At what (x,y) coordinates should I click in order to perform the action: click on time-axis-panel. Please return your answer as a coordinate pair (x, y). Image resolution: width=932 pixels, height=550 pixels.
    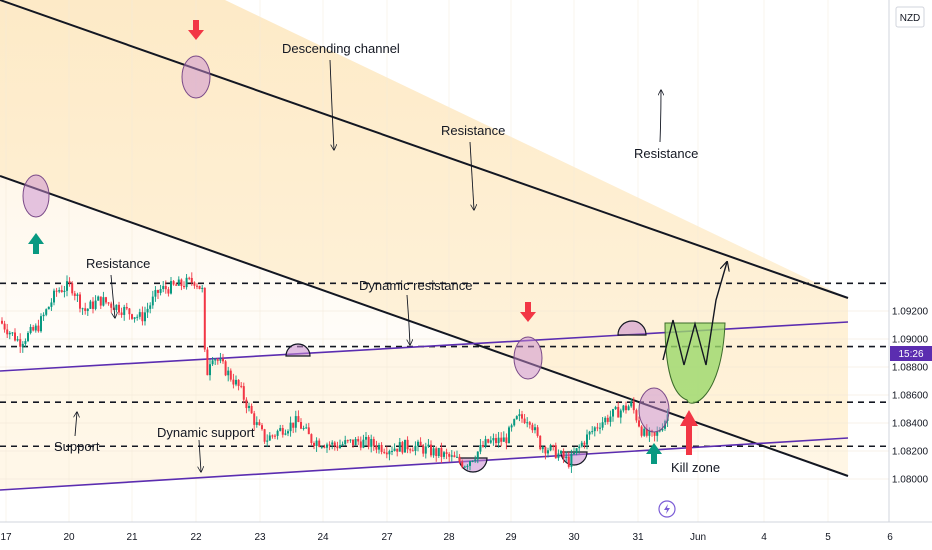
    Looking at the image, I should click on (466, 536).